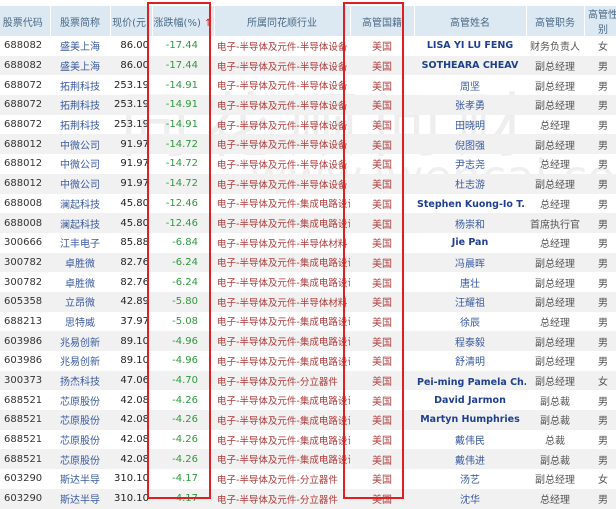 This screenshot has width=616, height=509. Describe the element at coordinates (470, 461) in the screenshot. I see `executive-name-link-text: 戴伟进` at that location.